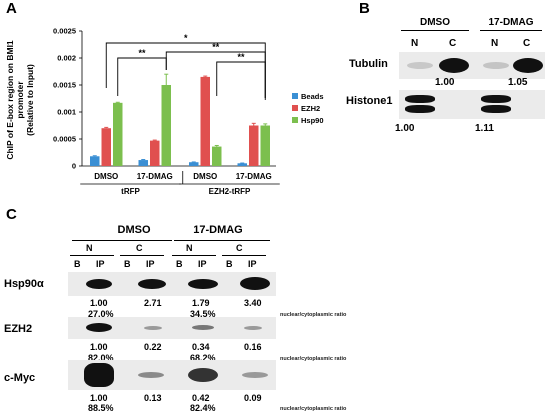 This screenshot has width=550, height=414. I want to click on y-tick-label: 0, so click(74, 166).